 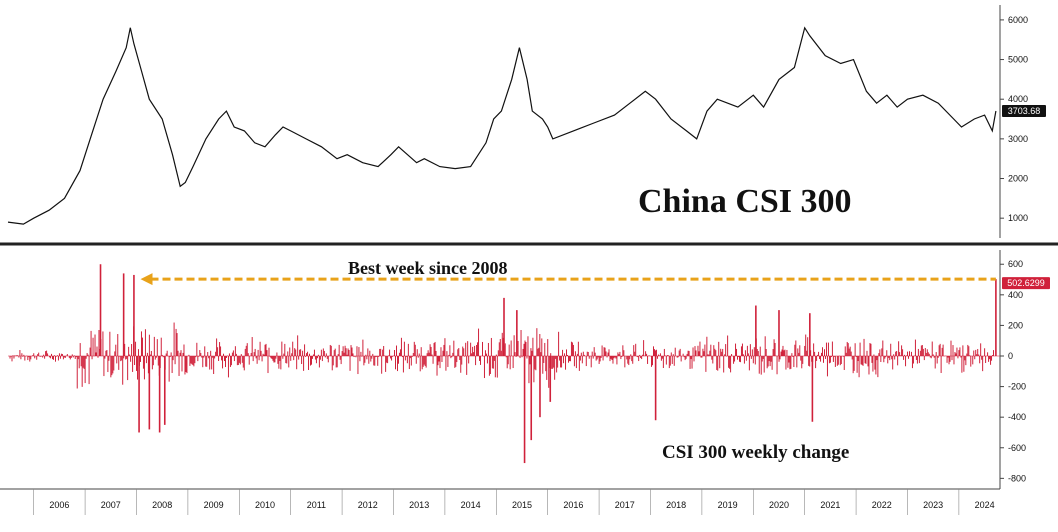 I want to click on year-label: 2010, so click(x=265, y=505).